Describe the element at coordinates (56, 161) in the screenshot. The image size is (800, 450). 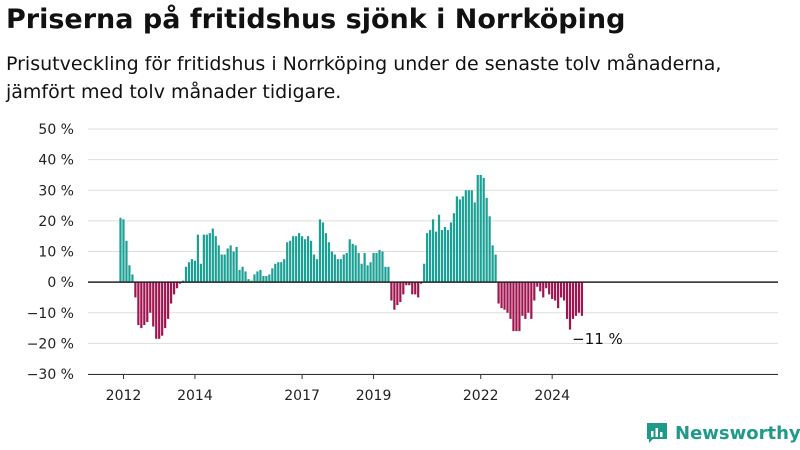
I see `y-tick-label: 40 %` at that location.